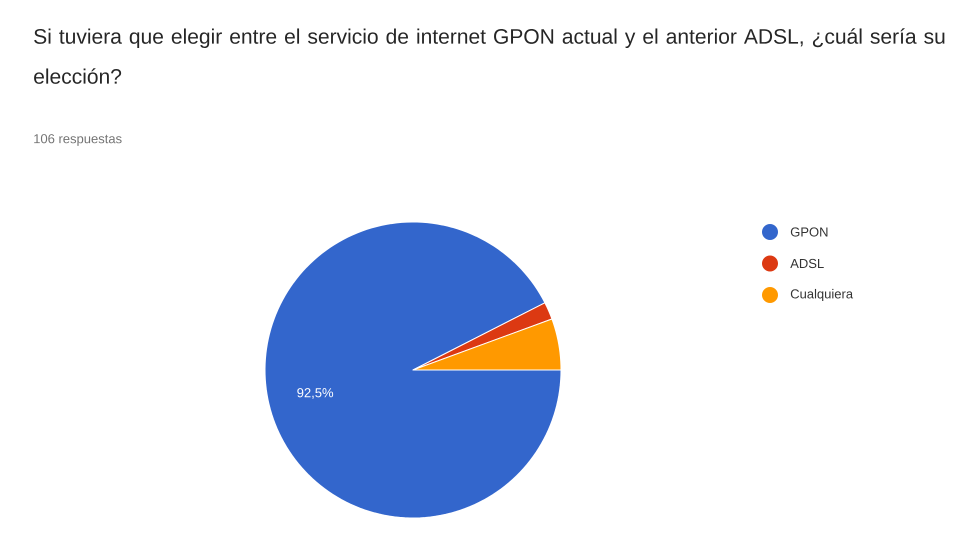 The image size is (980, 533). I want to click on legend-label: Cualquiera, so click(822, 295).